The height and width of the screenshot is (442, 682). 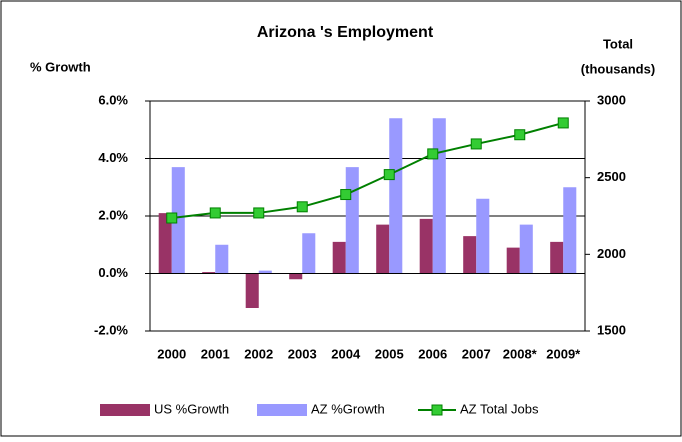 I want to click on x-tick-label: 2002, so click(x=258, y=353).